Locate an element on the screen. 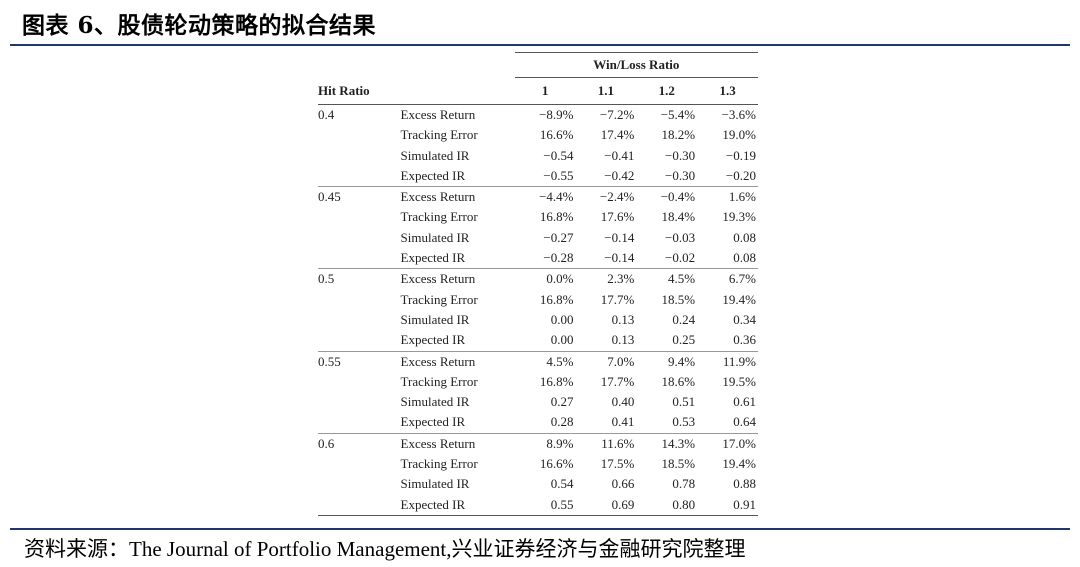  value-cell: −8.9% is located at coordinates (556, 114).